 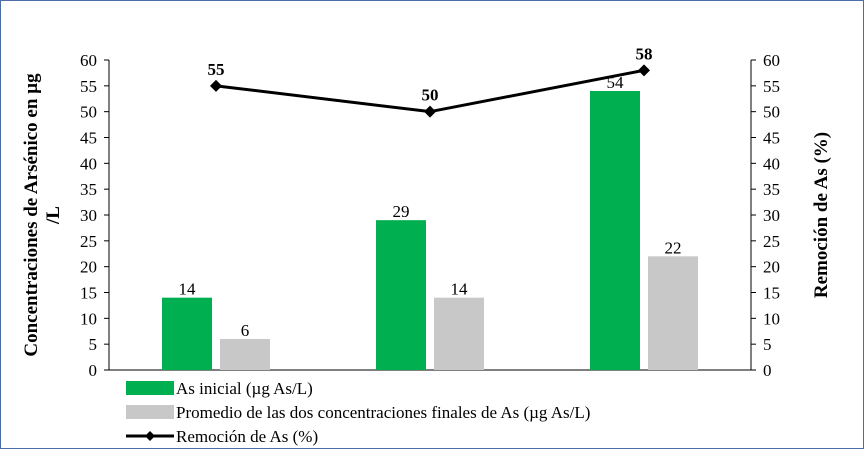 I want to click on right-axis: 0 5 10 15 20 25 30 35 40 45 50 55 60, so click(x=765, y=215).